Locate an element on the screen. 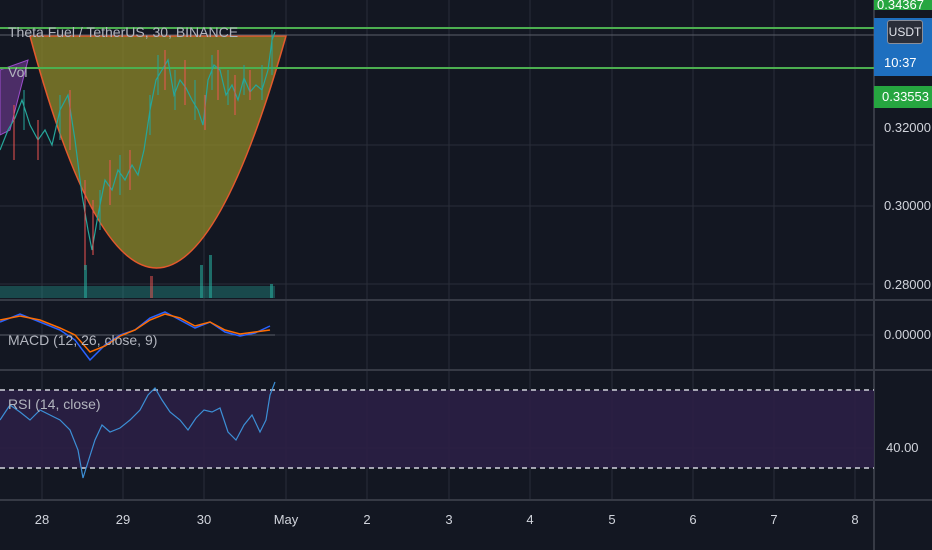  price-tick: 0.32000 is located at coordinates (907, 127).